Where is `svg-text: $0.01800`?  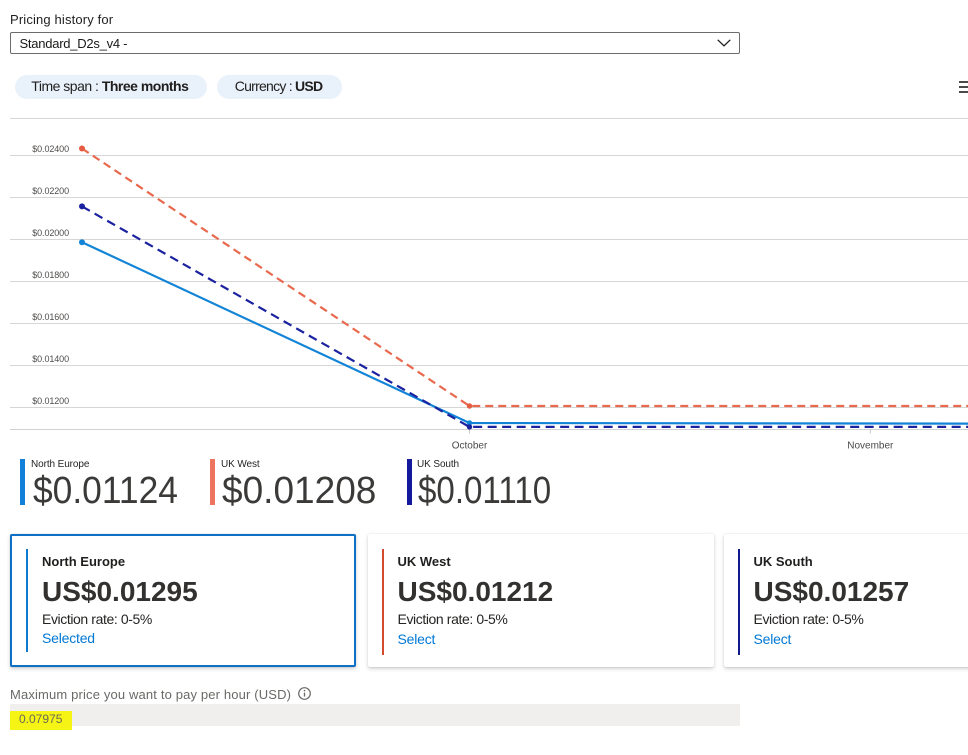 svg-text: $0.01800 is located at coordinates (50, 275).